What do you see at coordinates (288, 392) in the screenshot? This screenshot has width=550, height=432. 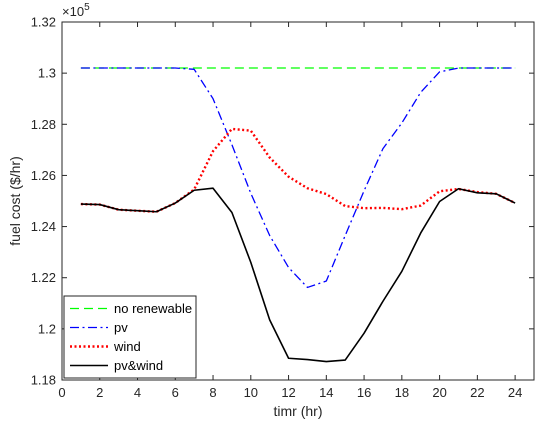 I see `x-tick-label: 12` at bounding box center [288, 392].